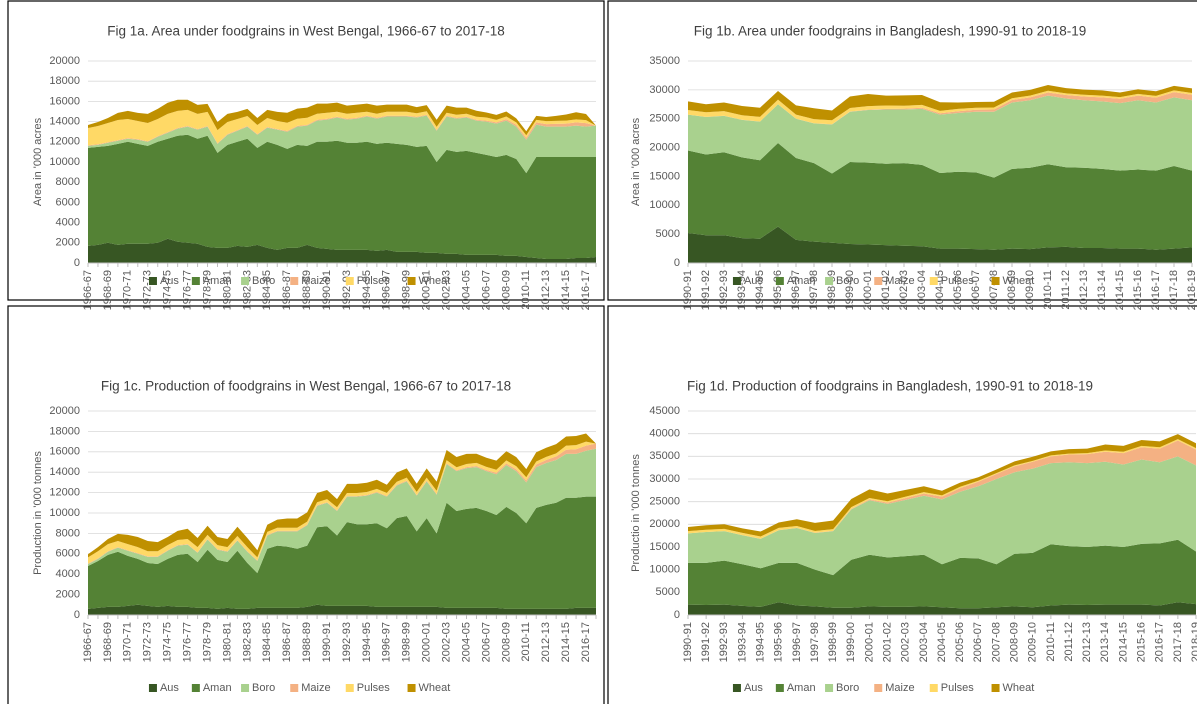 The image size is (1197, 704). I want to click on x-tick-label: 2000-01, so click(427, 290).